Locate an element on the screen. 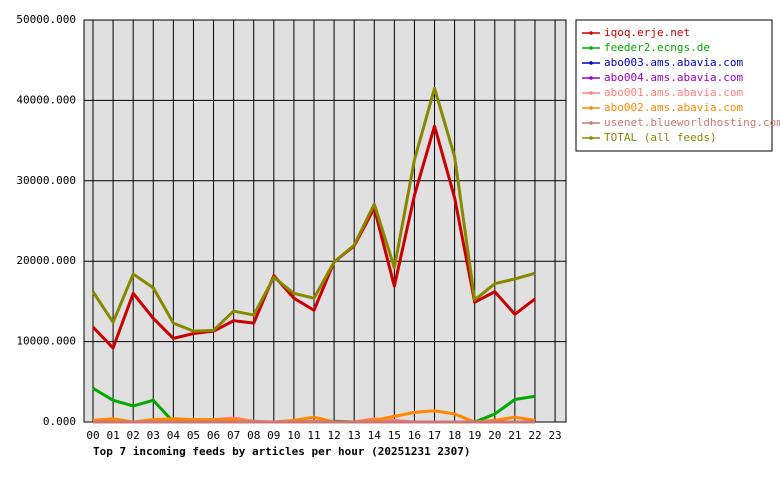  x-tick-label: 21 is located at coordinates (514, 435).